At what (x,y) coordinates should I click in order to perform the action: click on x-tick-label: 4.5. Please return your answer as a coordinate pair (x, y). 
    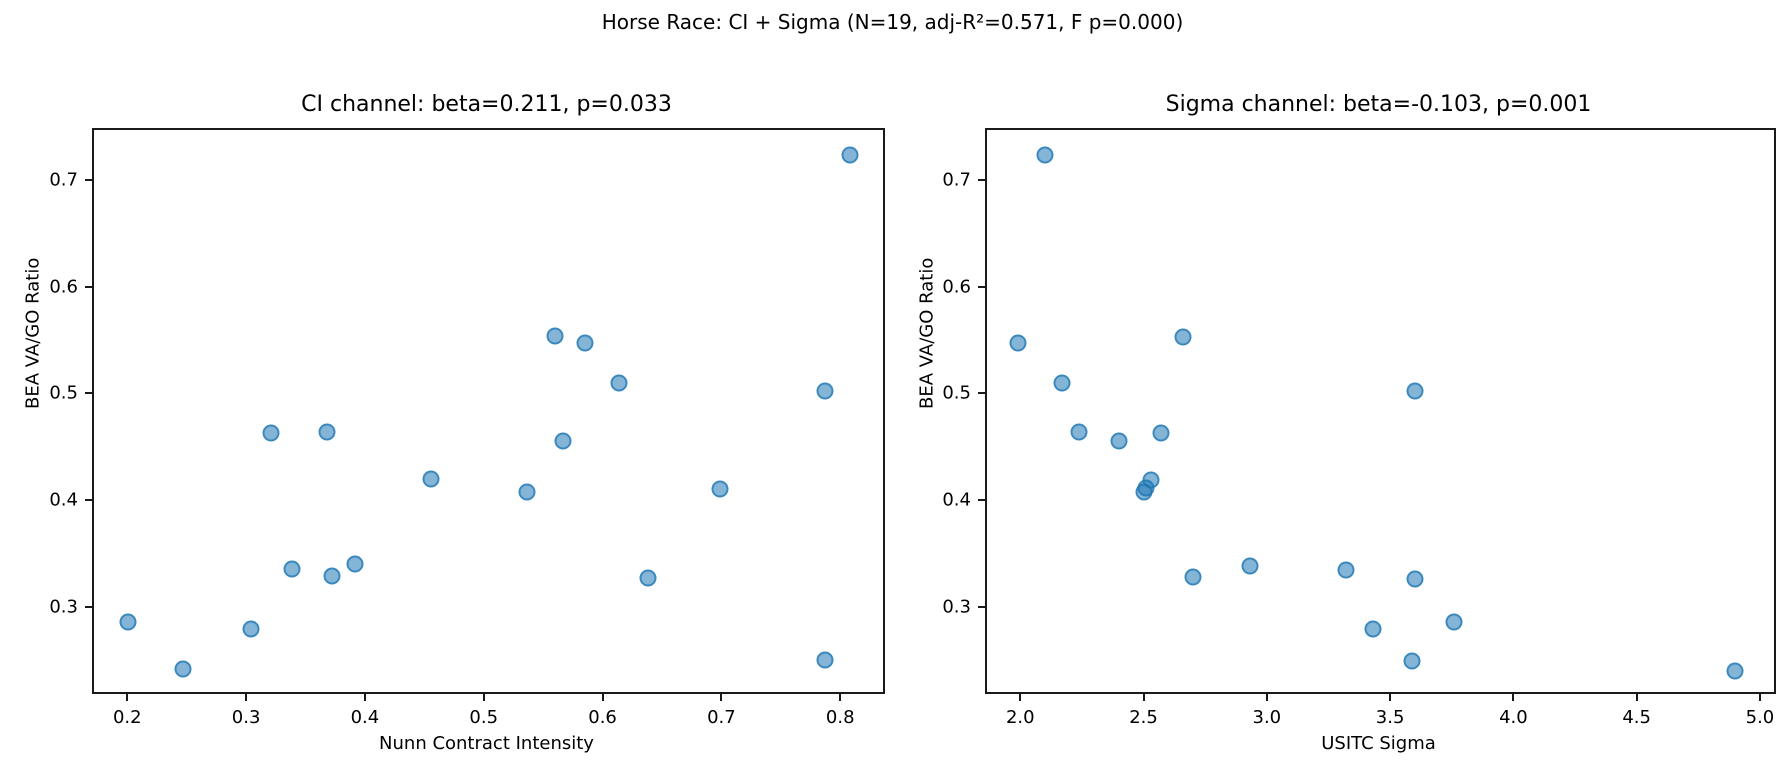
    Looking at the image, I should click on (1636, 717).